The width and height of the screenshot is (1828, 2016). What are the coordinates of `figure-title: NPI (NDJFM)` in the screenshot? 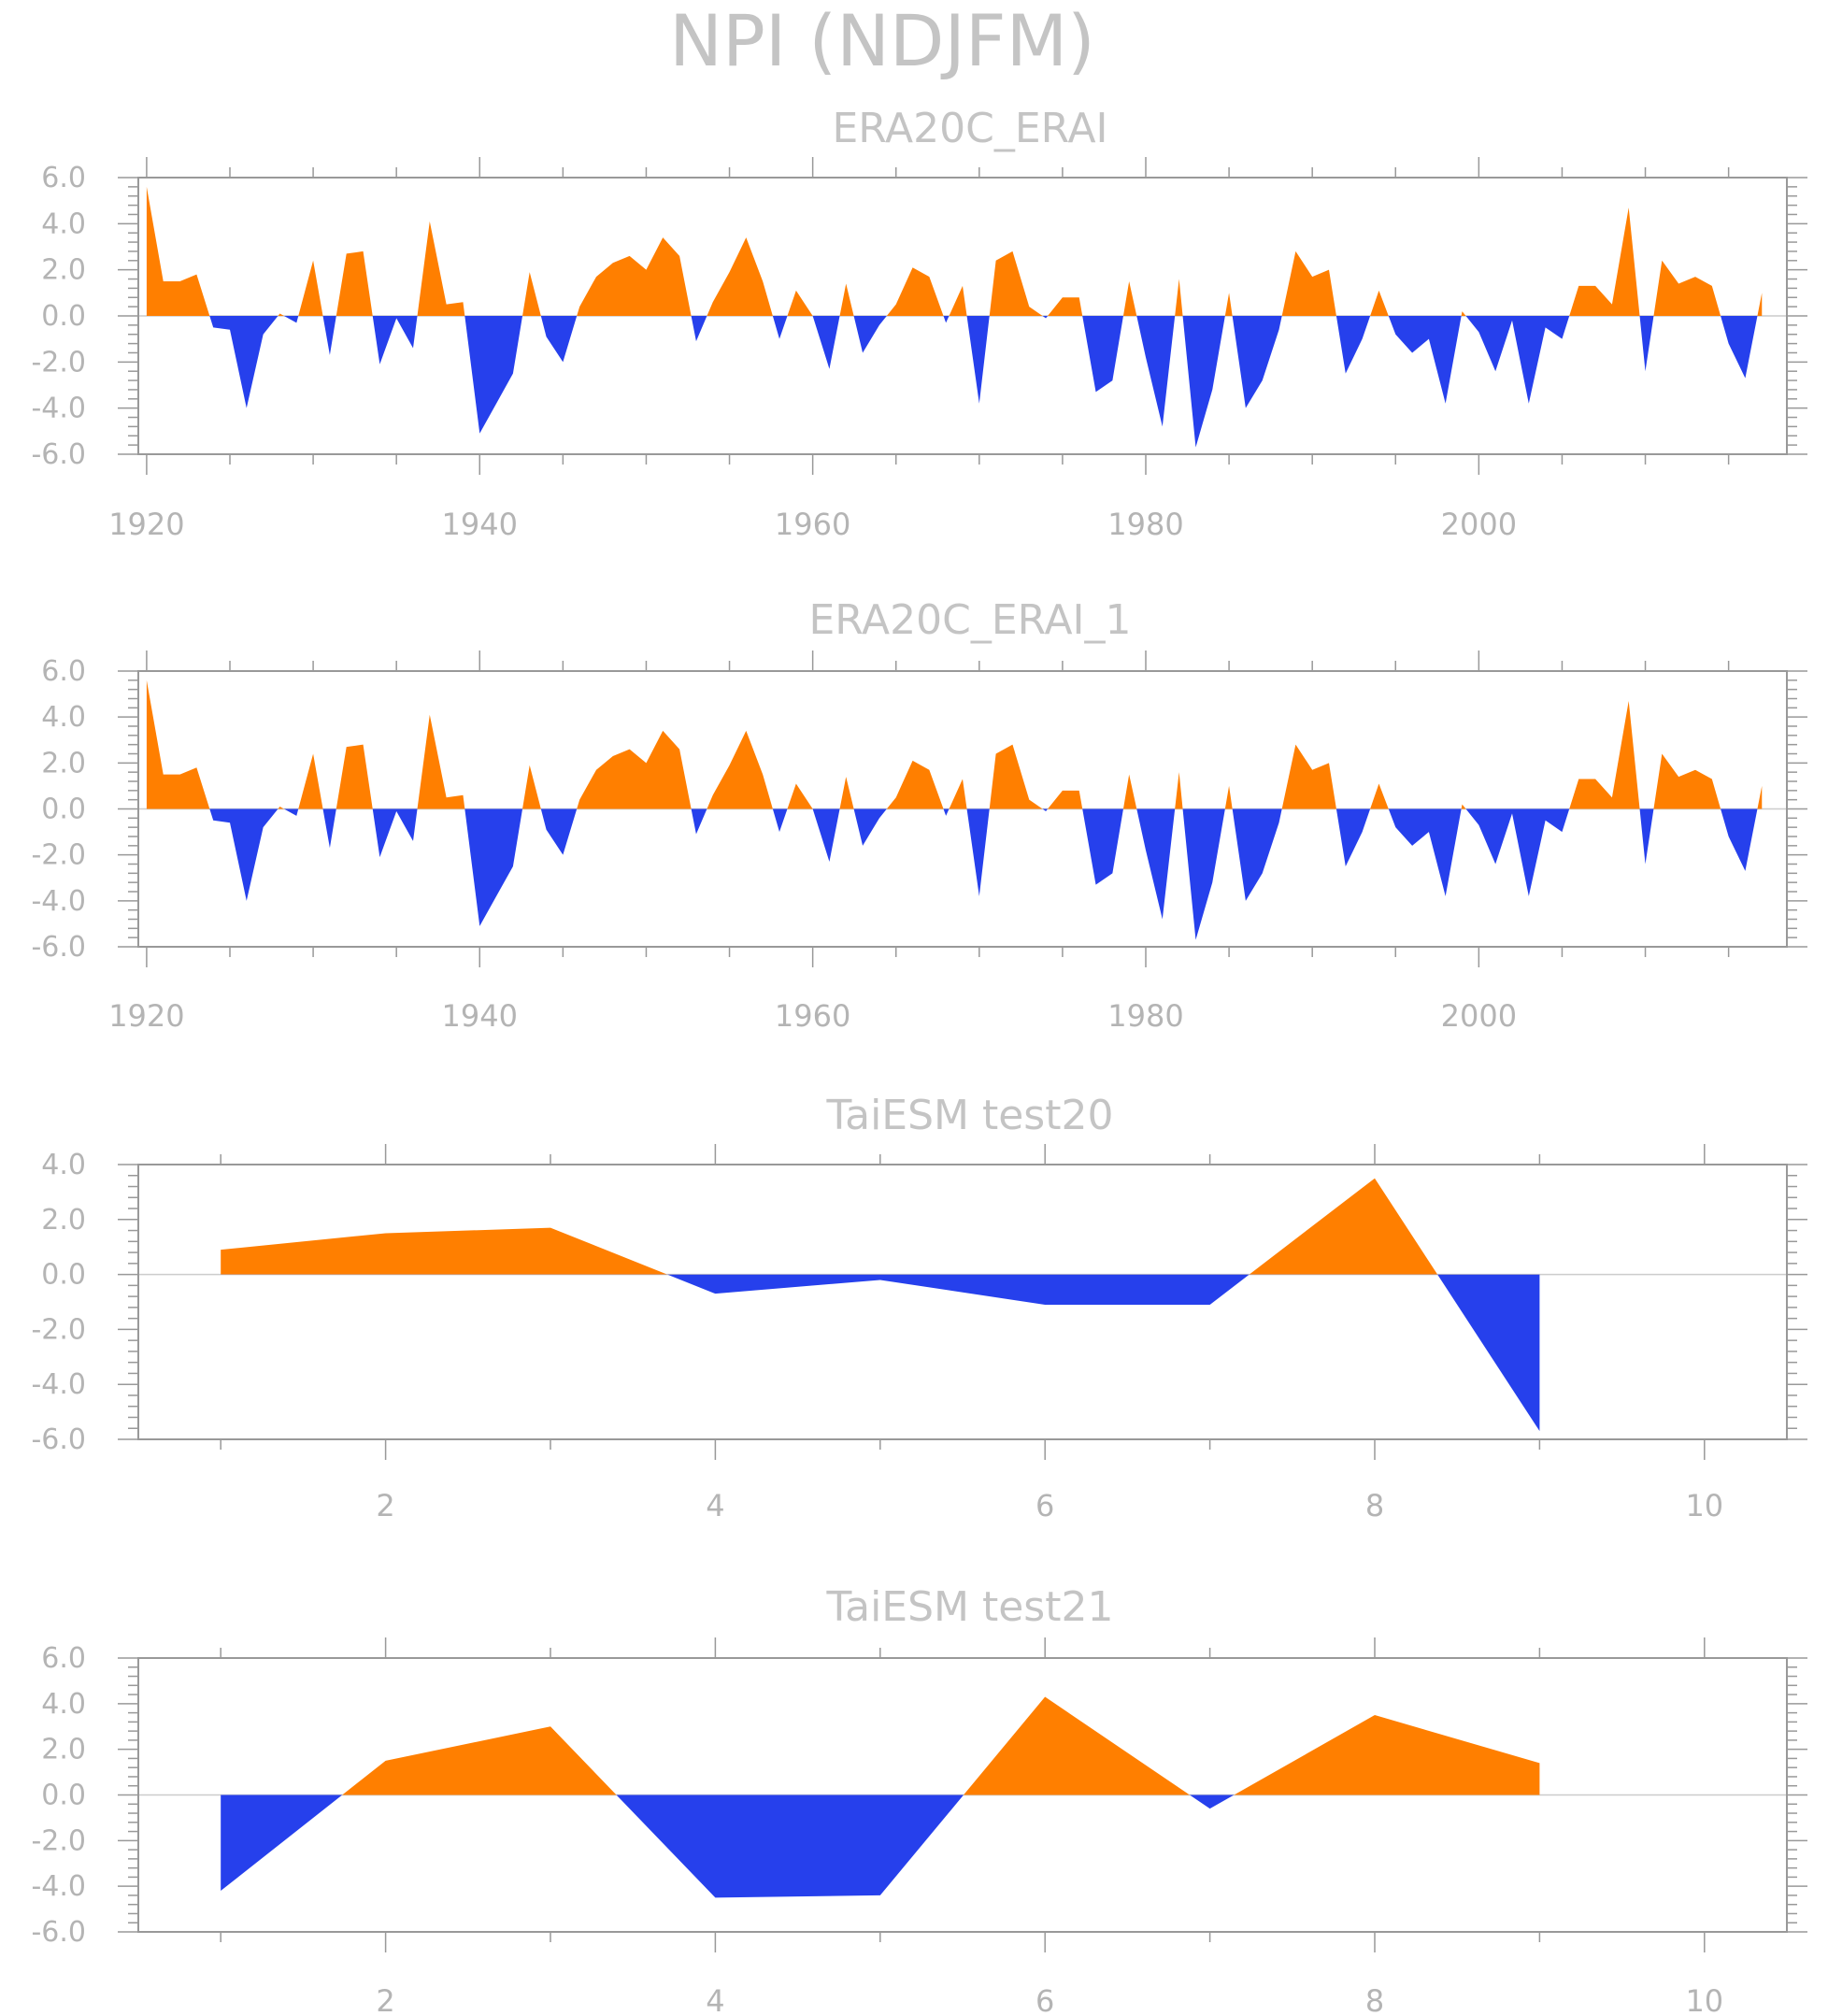 It's located at (882, 41).